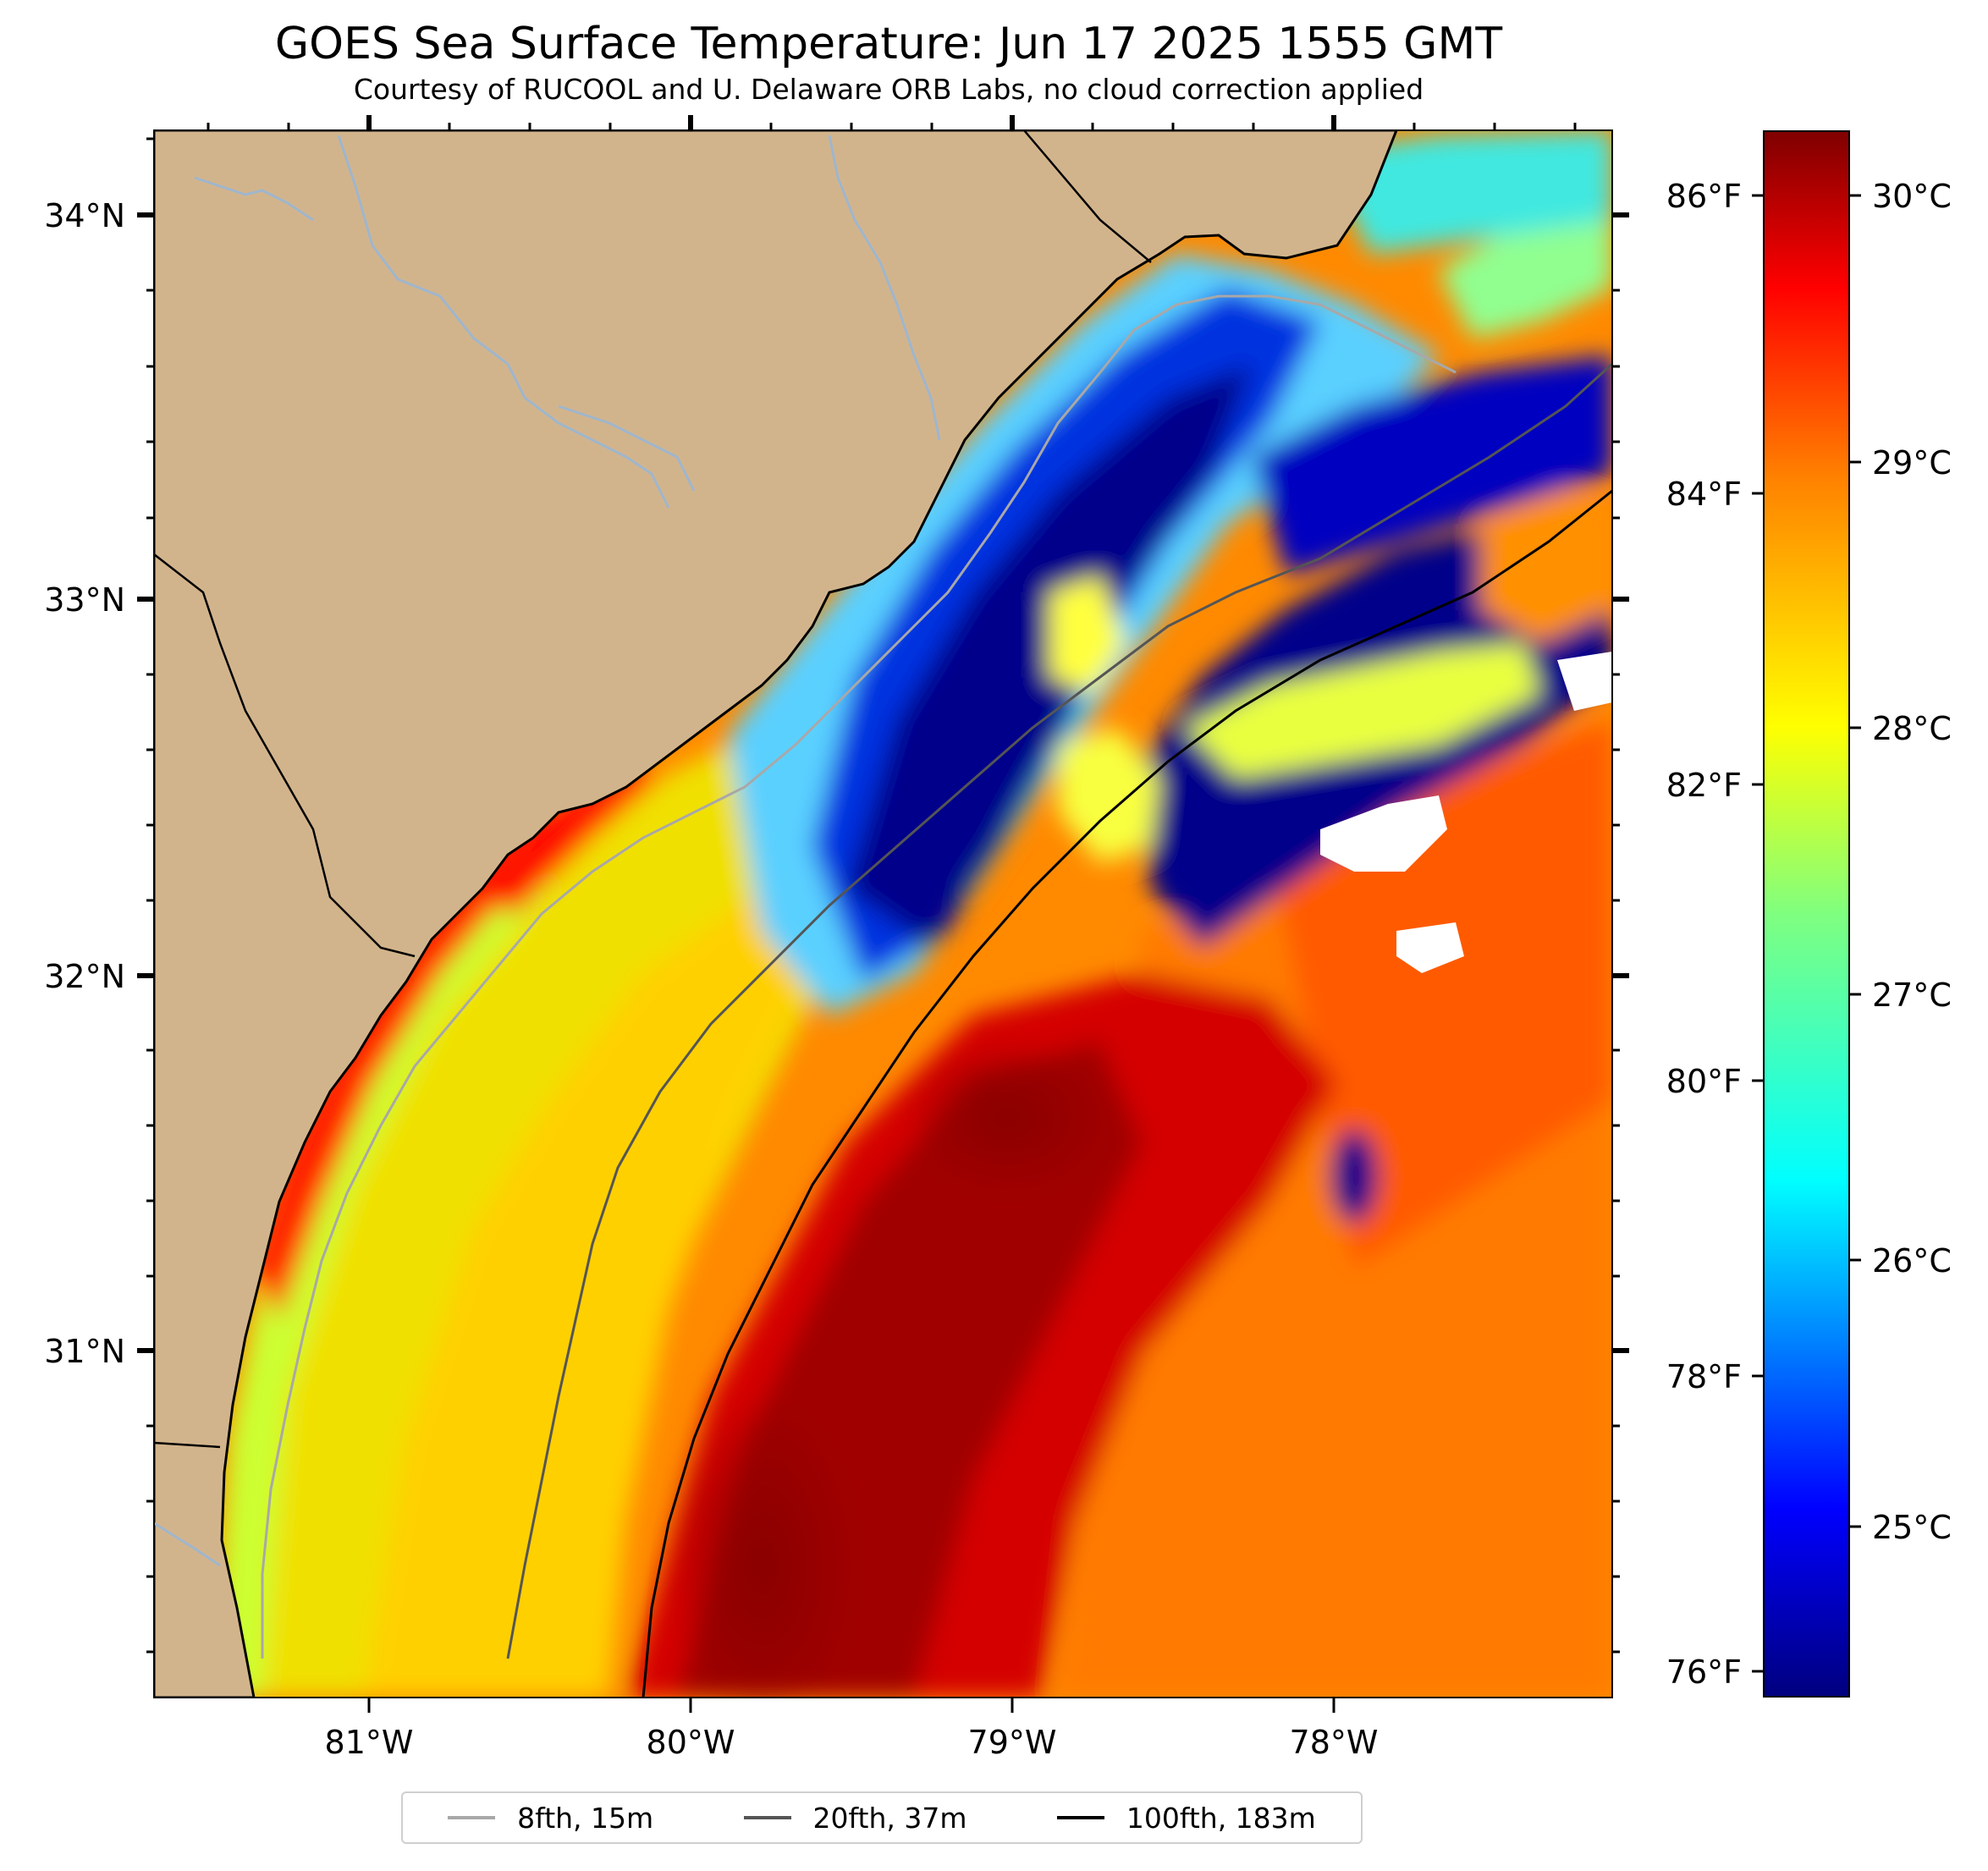 The image size is (1988, 1871). I want to click on isobath-legend: 8fth, 15m 20fth, 37m 100fth, 183m, so click(882, 1818).